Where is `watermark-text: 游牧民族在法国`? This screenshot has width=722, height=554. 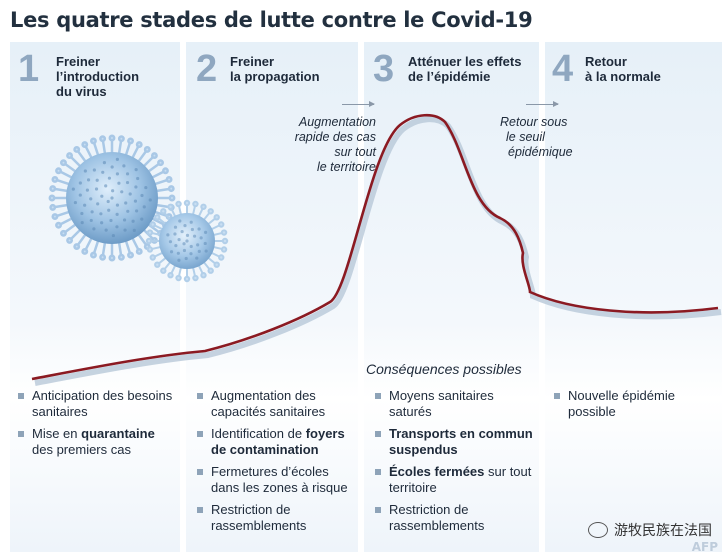
watermark-text: 游牧民族在法国 is located at coordinates (663, 531).